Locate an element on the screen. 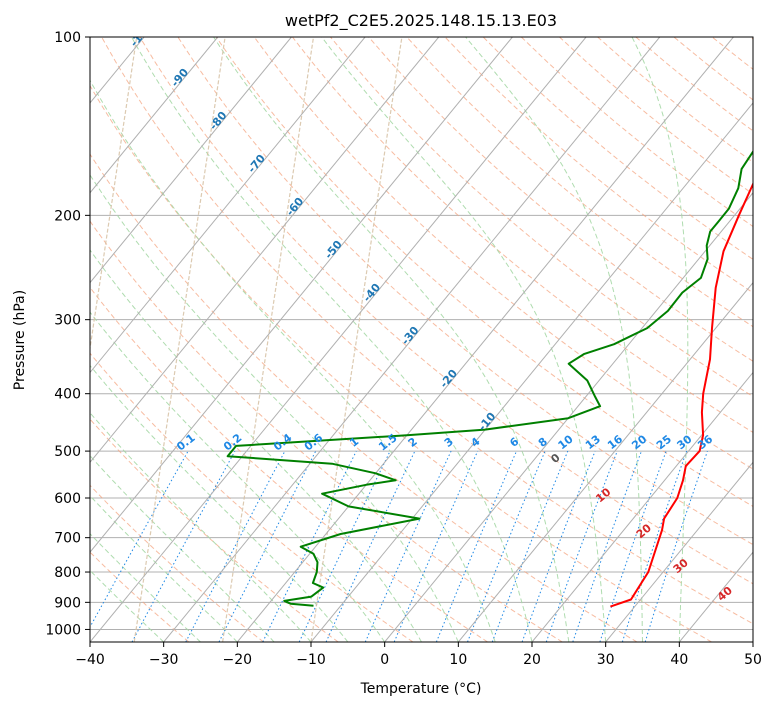  x-tick-label: 30 is located at coordinates (606, 660).